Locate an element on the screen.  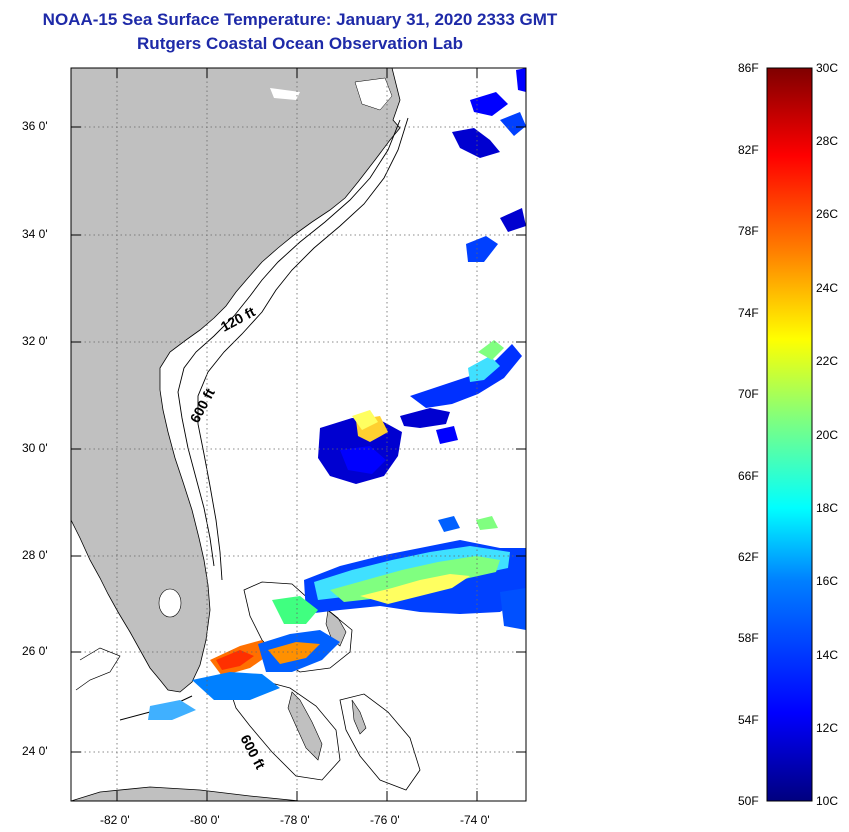
colorbar-f-label: 50F is located at coordinates (748, 801).